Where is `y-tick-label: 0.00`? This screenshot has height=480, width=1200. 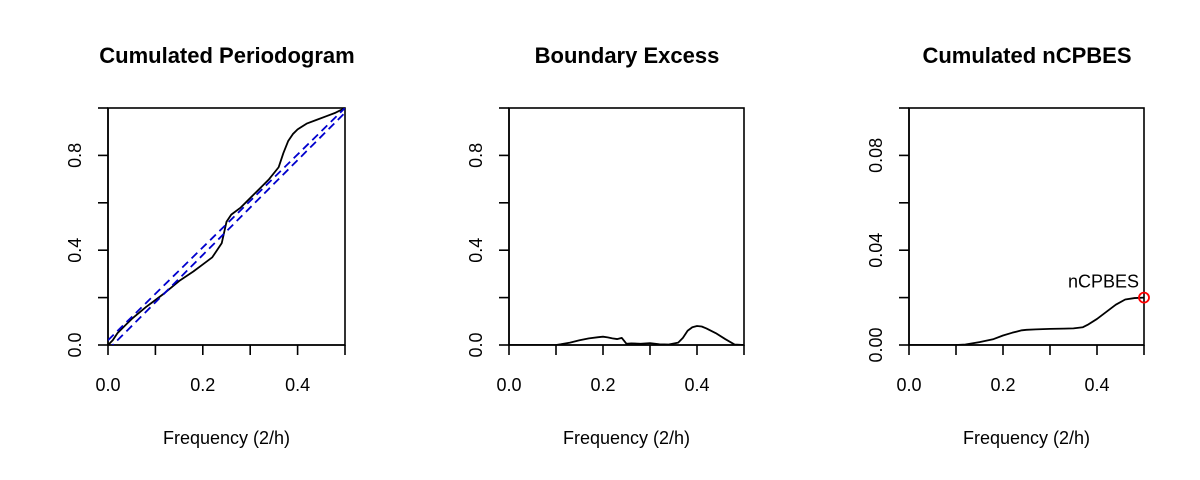 y-tick-label: 0.00 is located at coordinates (876, 344).